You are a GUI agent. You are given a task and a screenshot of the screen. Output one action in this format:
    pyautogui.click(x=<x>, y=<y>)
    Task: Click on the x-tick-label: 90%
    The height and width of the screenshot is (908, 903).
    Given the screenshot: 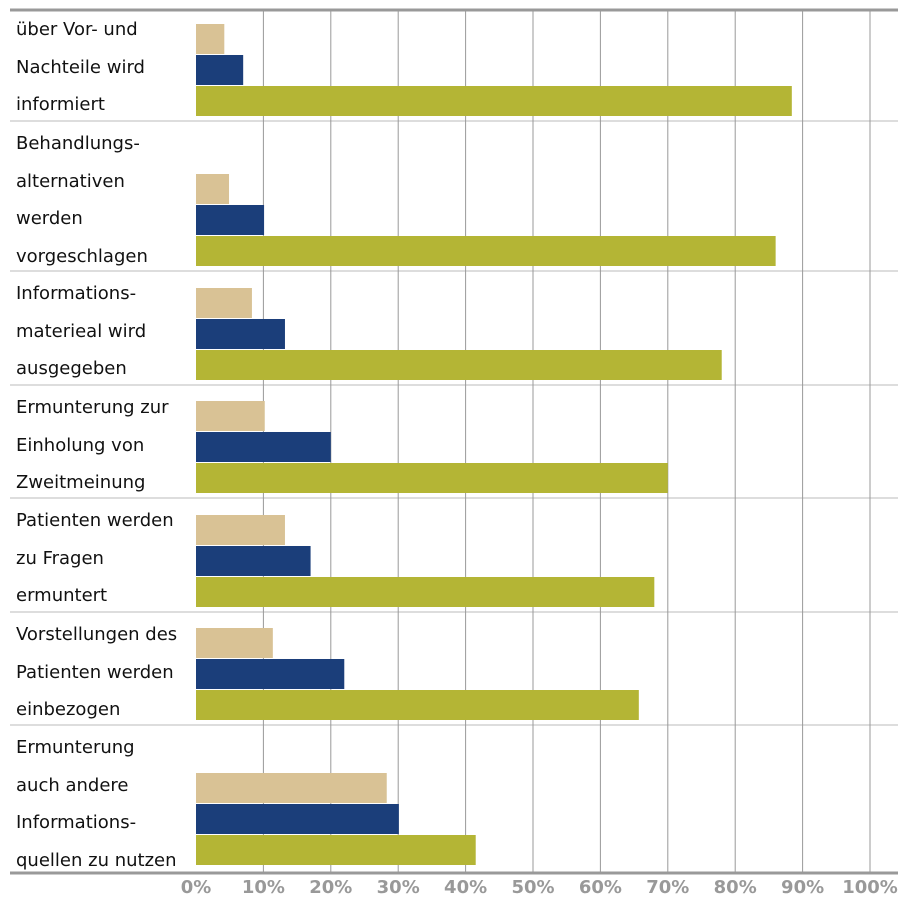 What is the action you would take?
    pyautogui.click(x=802, y=887)
    